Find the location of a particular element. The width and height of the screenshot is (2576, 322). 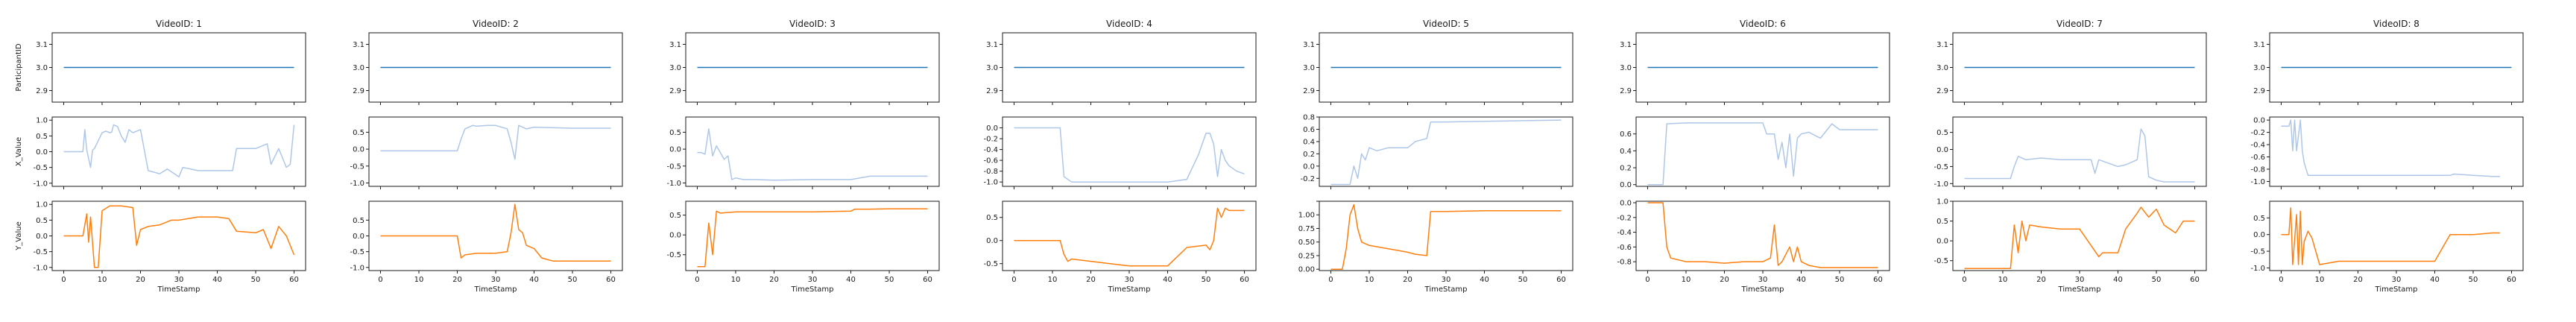

subplot-x_value-video-3: -1.0 -0.5 0.0 0.5 is located at coordinates (803, 152).